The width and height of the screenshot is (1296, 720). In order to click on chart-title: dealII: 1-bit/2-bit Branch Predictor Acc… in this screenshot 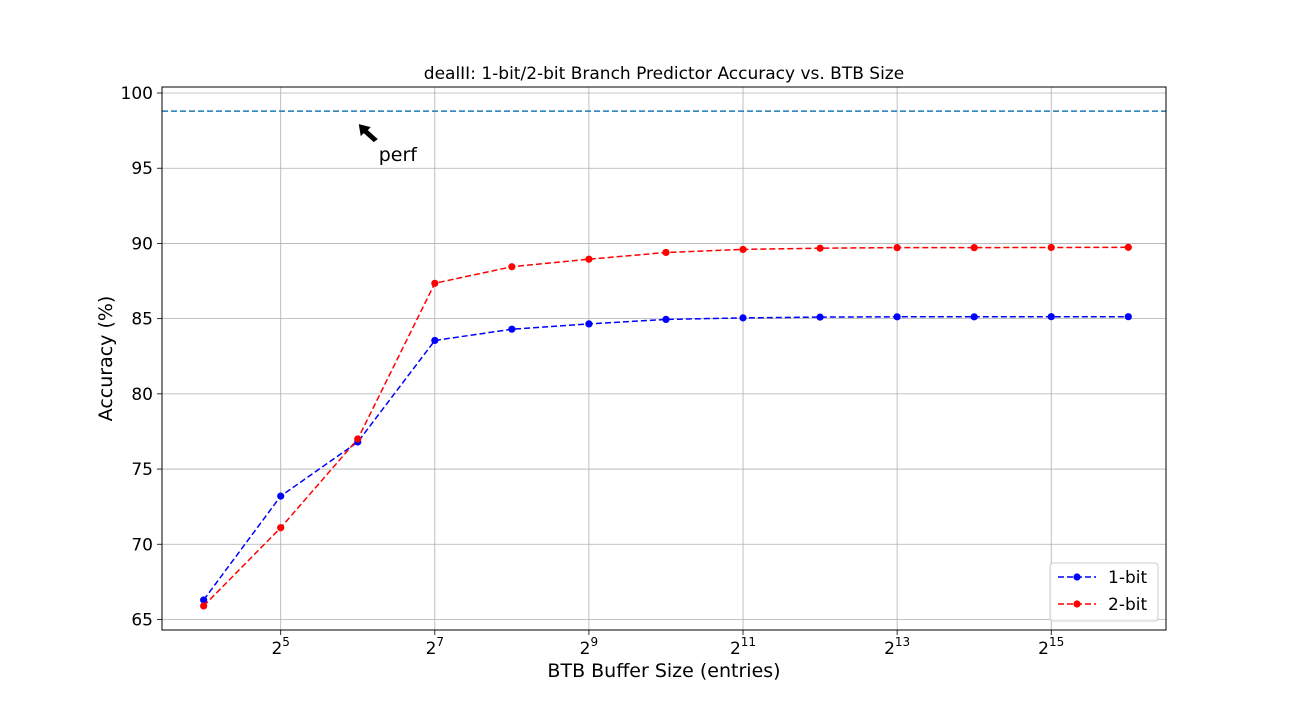, I will do `click(664, 74)`.